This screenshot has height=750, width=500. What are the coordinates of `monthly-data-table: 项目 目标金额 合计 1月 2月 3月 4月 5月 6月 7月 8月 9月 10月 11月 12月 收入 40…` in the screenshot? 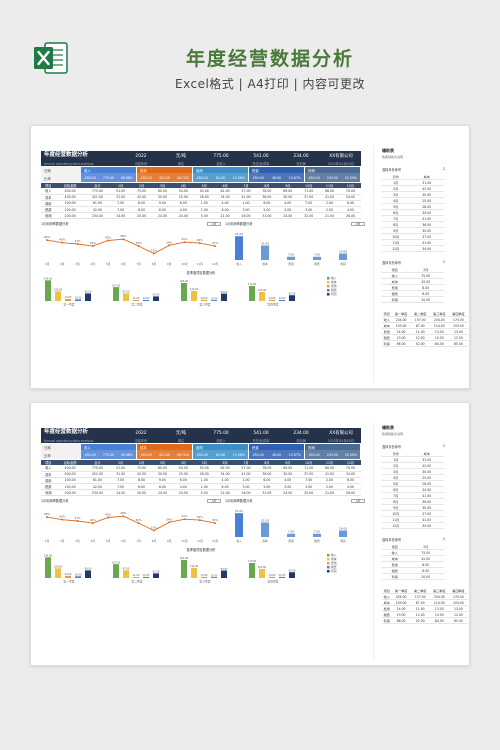 It's located at (201, 478).